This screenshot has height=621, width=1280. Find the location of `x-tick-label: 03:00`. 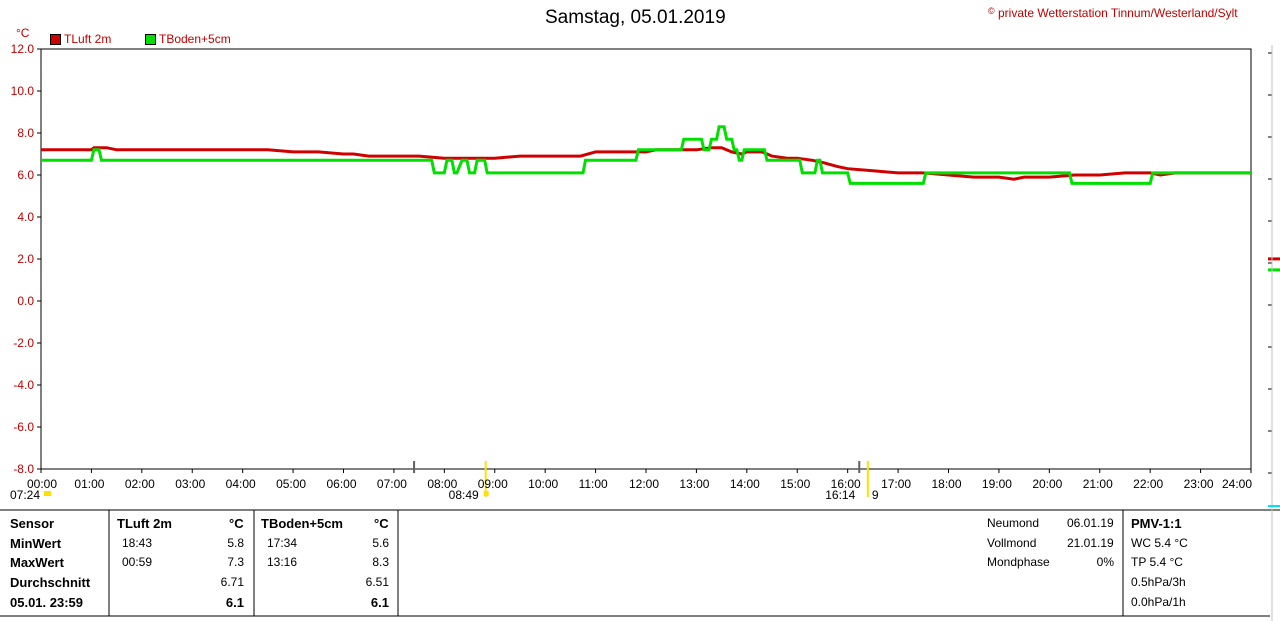

x-tick-label: 03:00 is located at coordinates (190, 484).